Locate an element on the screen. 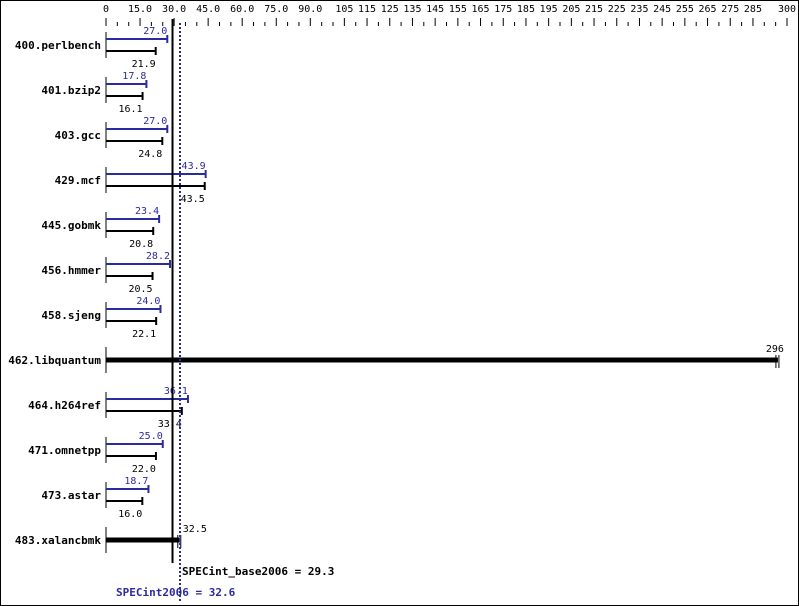 This screenshot has width=799, height=606. x-tick-label: 30.0 is located at coordinates (174, 9).